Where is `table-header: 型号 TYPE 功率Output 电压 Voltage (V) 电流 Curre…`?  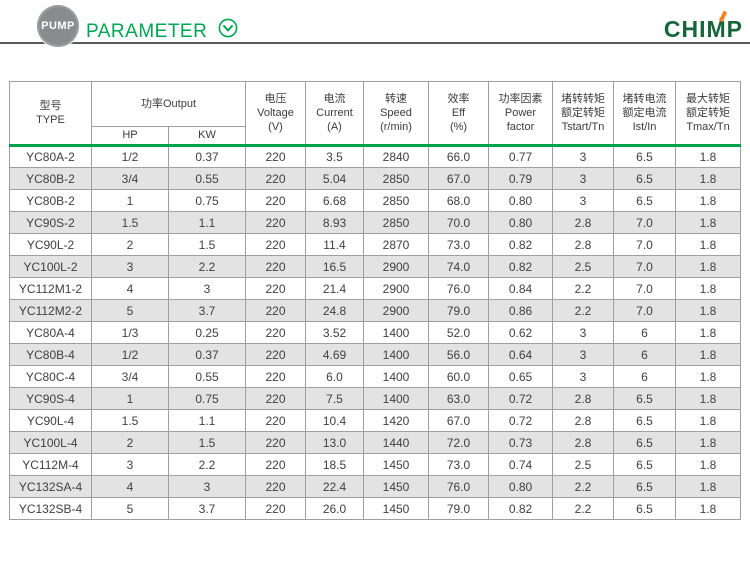
table-header: 型号 TYPE 功率Output 电压 Voltage (V) 电流 Curre… is located at coordinates (375, 113).